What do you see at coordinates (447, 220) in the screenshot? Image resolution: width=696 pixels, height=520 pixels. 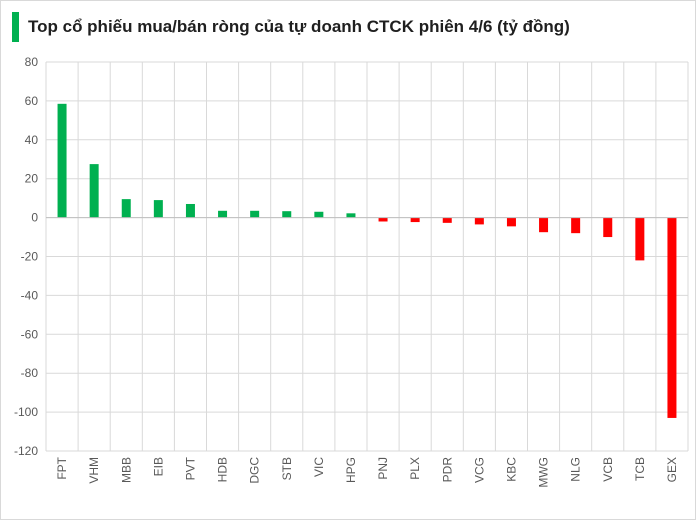 I see `bar-pdr` at bounding box center [447, 220].